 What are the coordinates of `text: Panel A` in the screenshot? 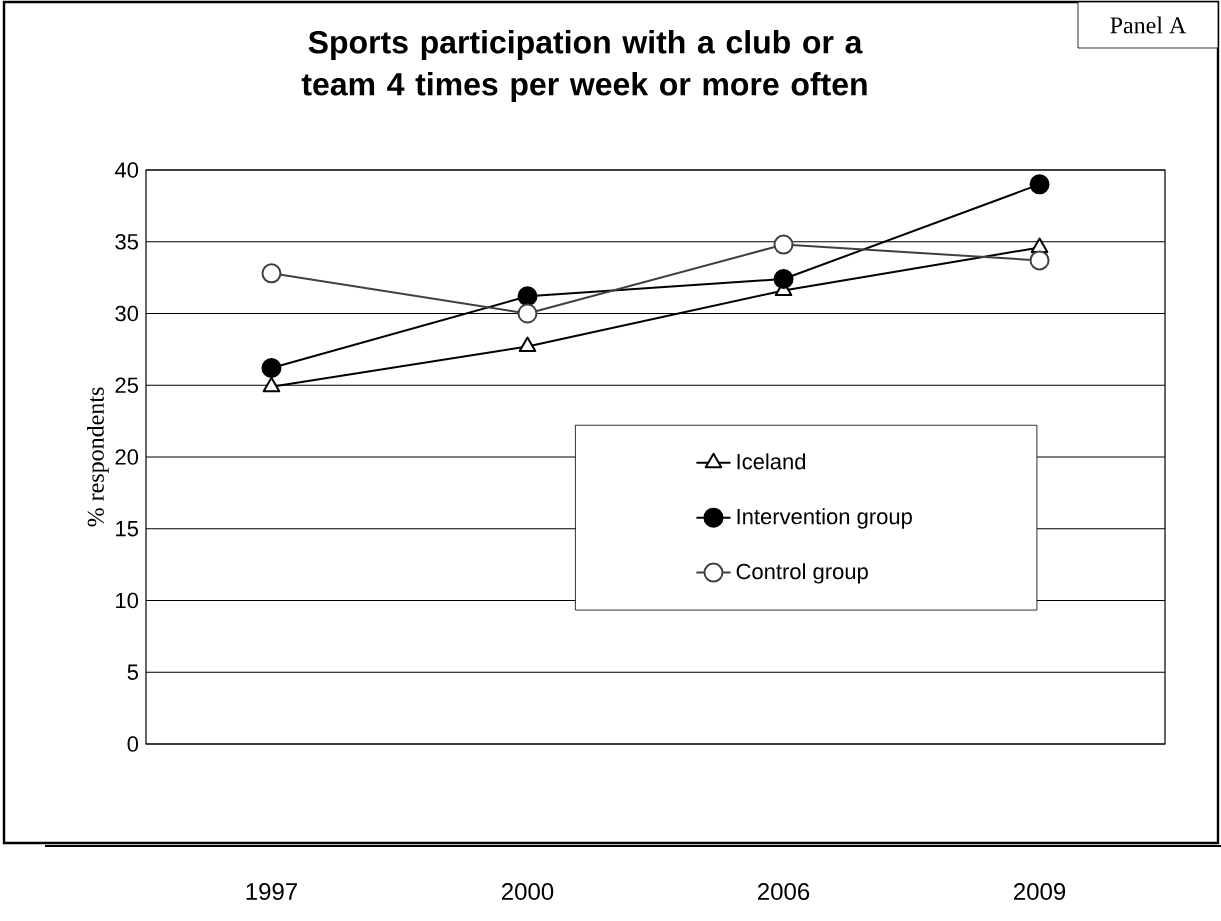 It's located at (1148, 25).